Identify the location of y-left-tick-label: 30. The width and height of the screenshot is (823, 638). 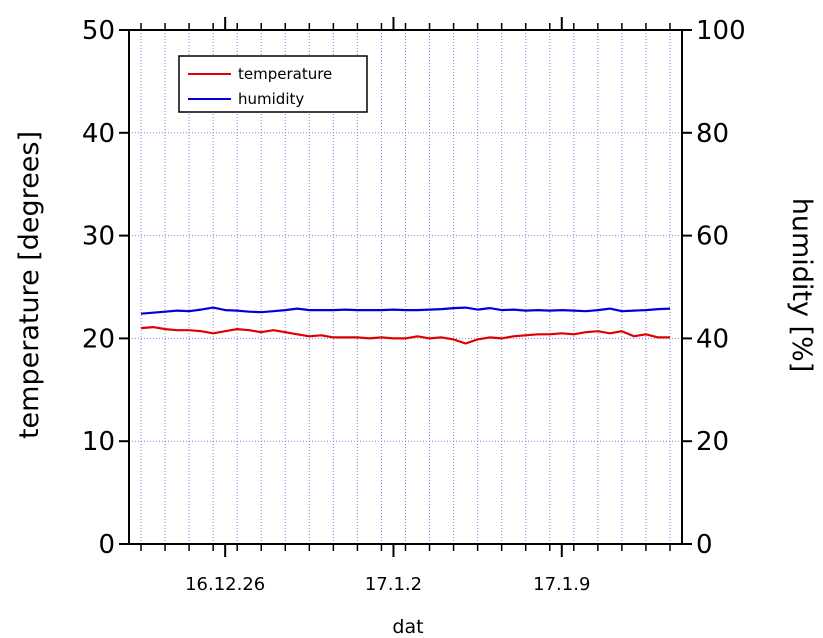
(98, 237).